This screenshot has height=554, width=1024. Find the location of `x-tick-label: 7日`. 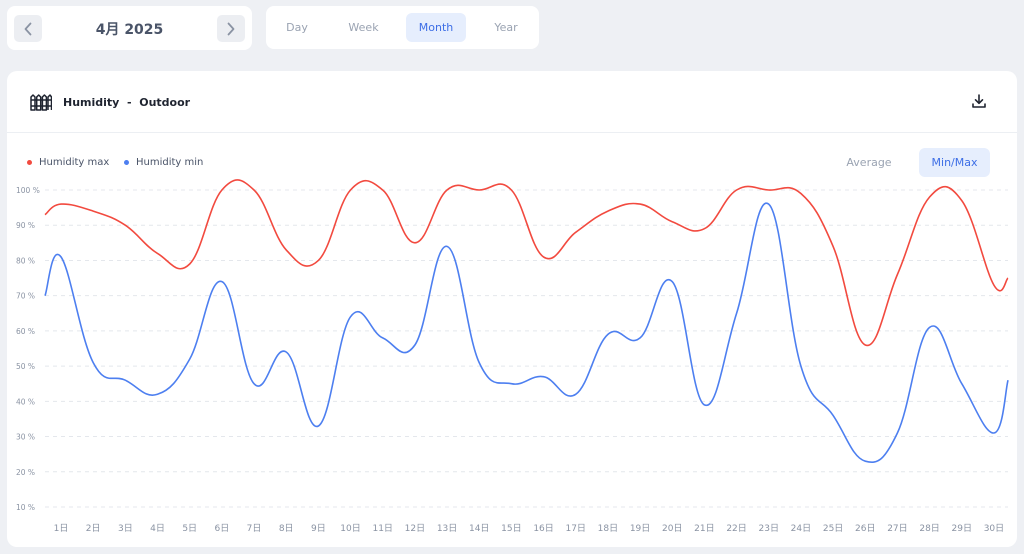

x-tick-label: 7日 is located at coordinates (254, 528).